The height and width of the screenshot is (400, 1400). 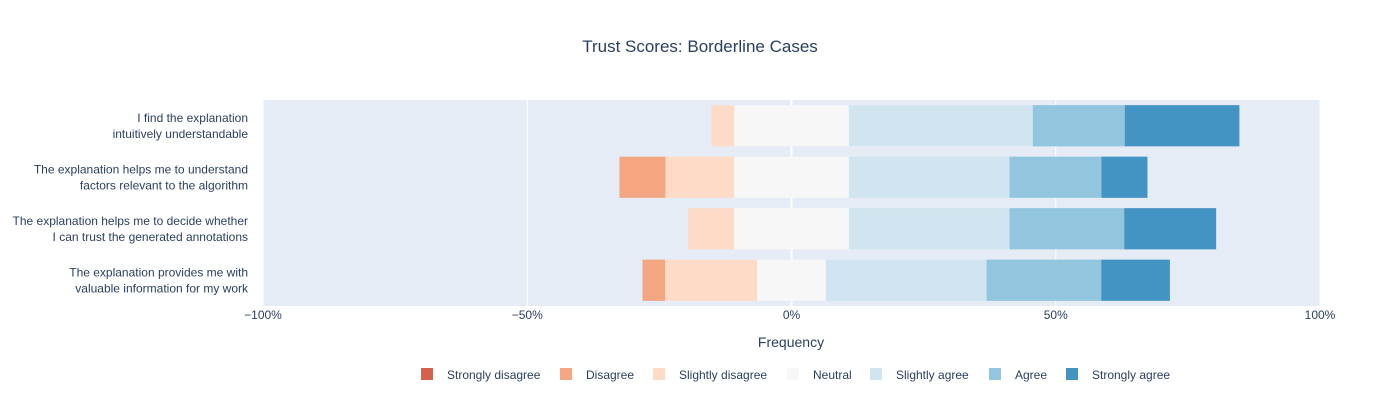 I want to click on x-tick-label: 100%, so click(x=1320, y=315).